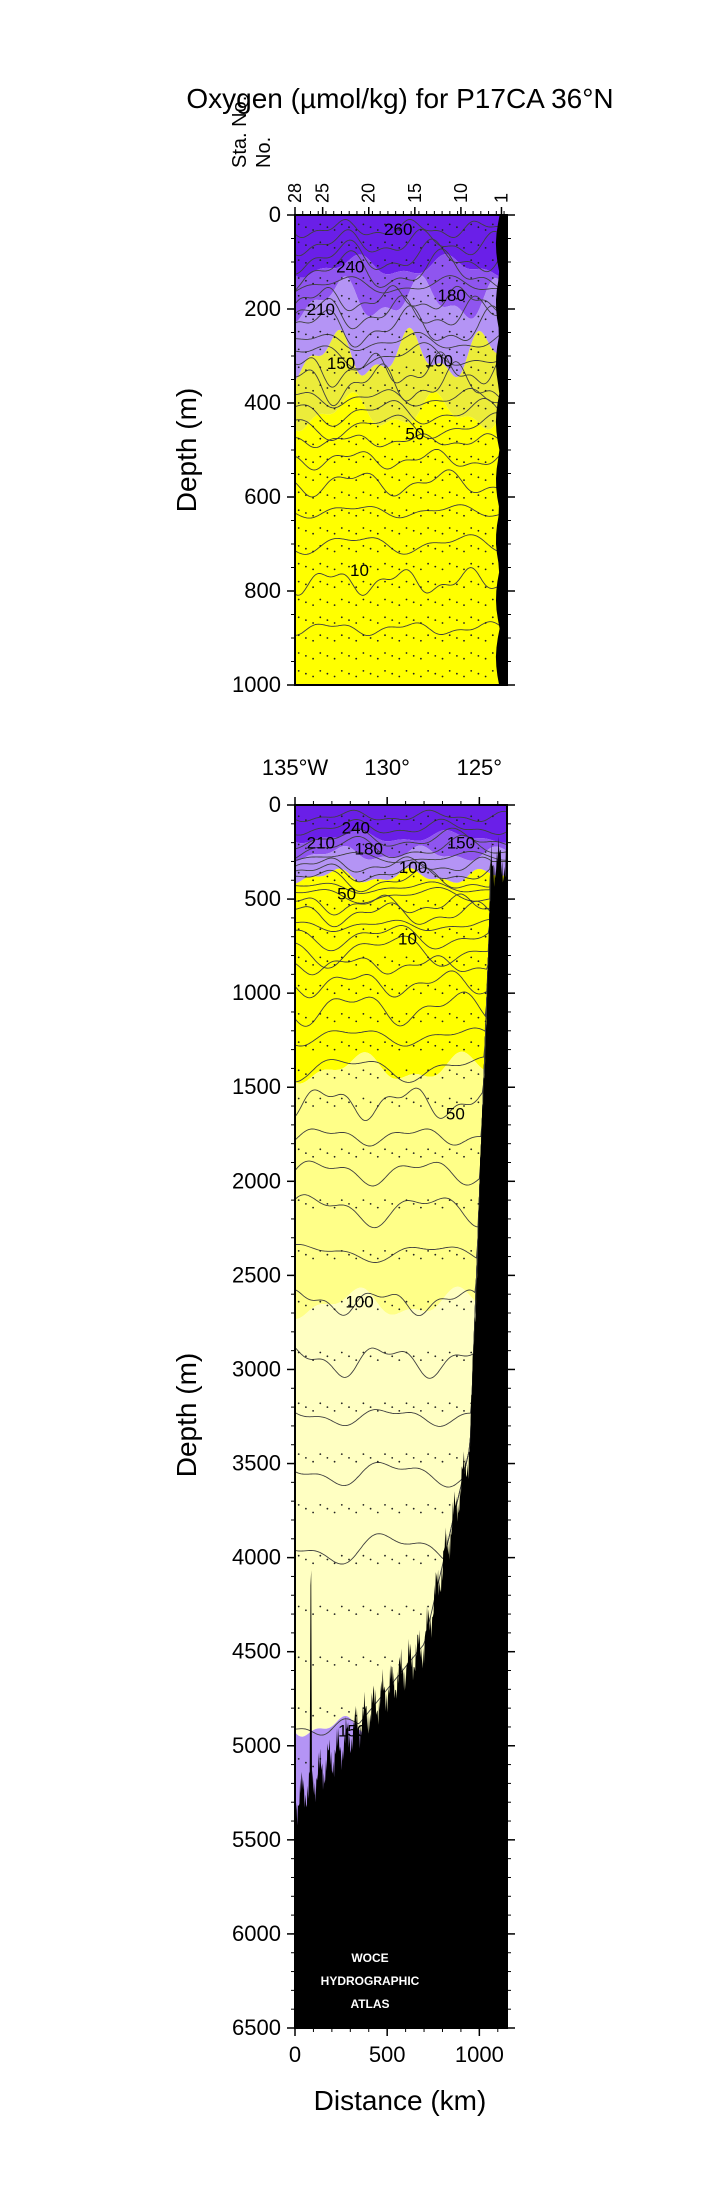 The height and width of the screenshot is (2194, 728). Describe the element at coordinates (401, 450) in the screenshot. I see `upper-color-bands` at that location.